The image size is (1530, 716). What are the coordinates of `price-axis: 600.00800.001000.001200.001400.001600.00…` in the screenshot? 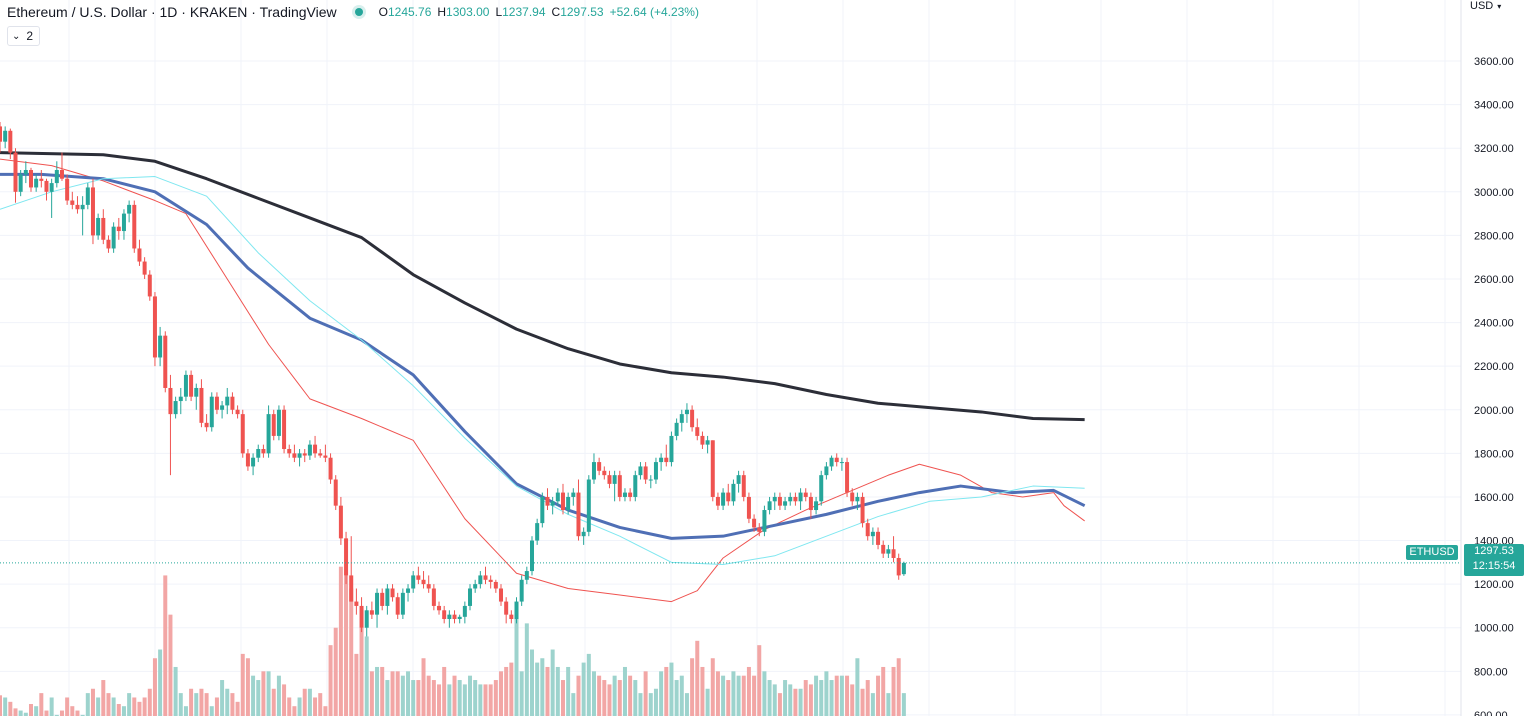 It's located at (1494, 386).